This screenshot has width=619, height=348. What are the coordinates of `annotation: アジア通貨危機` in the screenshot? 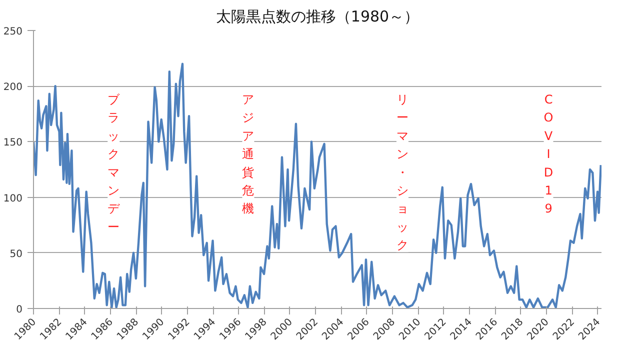 It's located at (248, 154).